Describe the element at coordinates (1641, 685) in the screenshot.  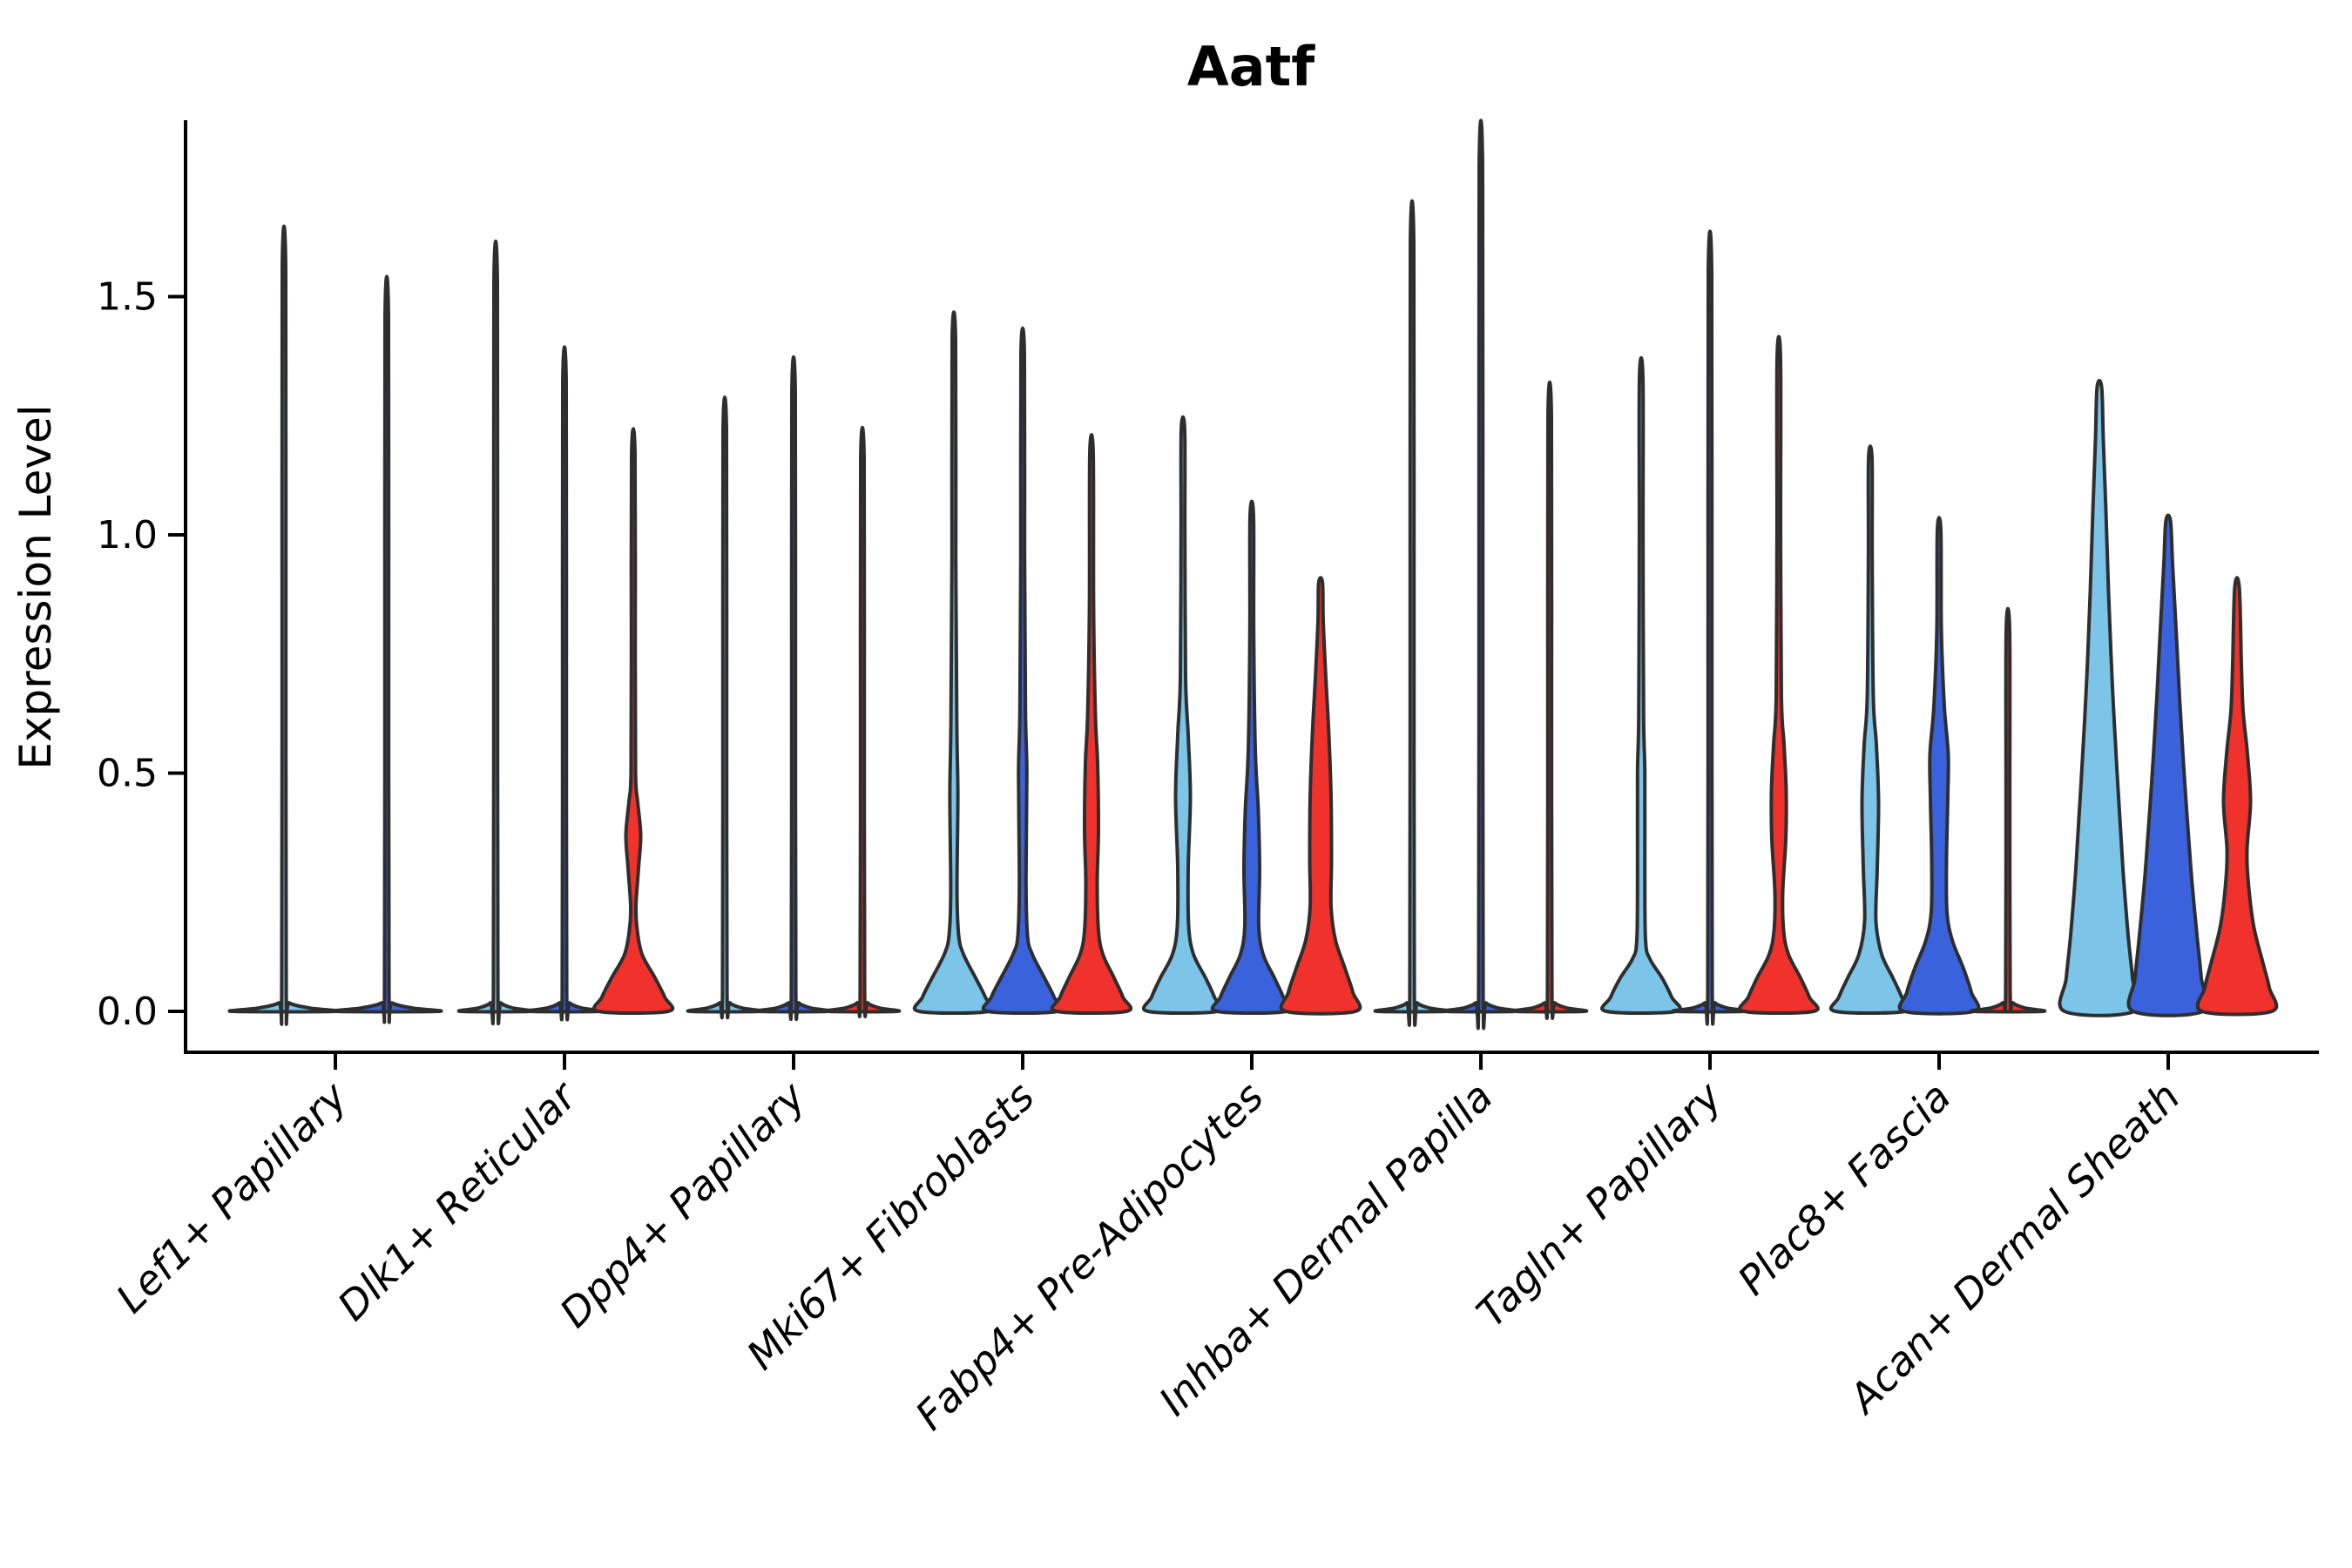
I see `violin-tagln-papillary-s1` at that location.